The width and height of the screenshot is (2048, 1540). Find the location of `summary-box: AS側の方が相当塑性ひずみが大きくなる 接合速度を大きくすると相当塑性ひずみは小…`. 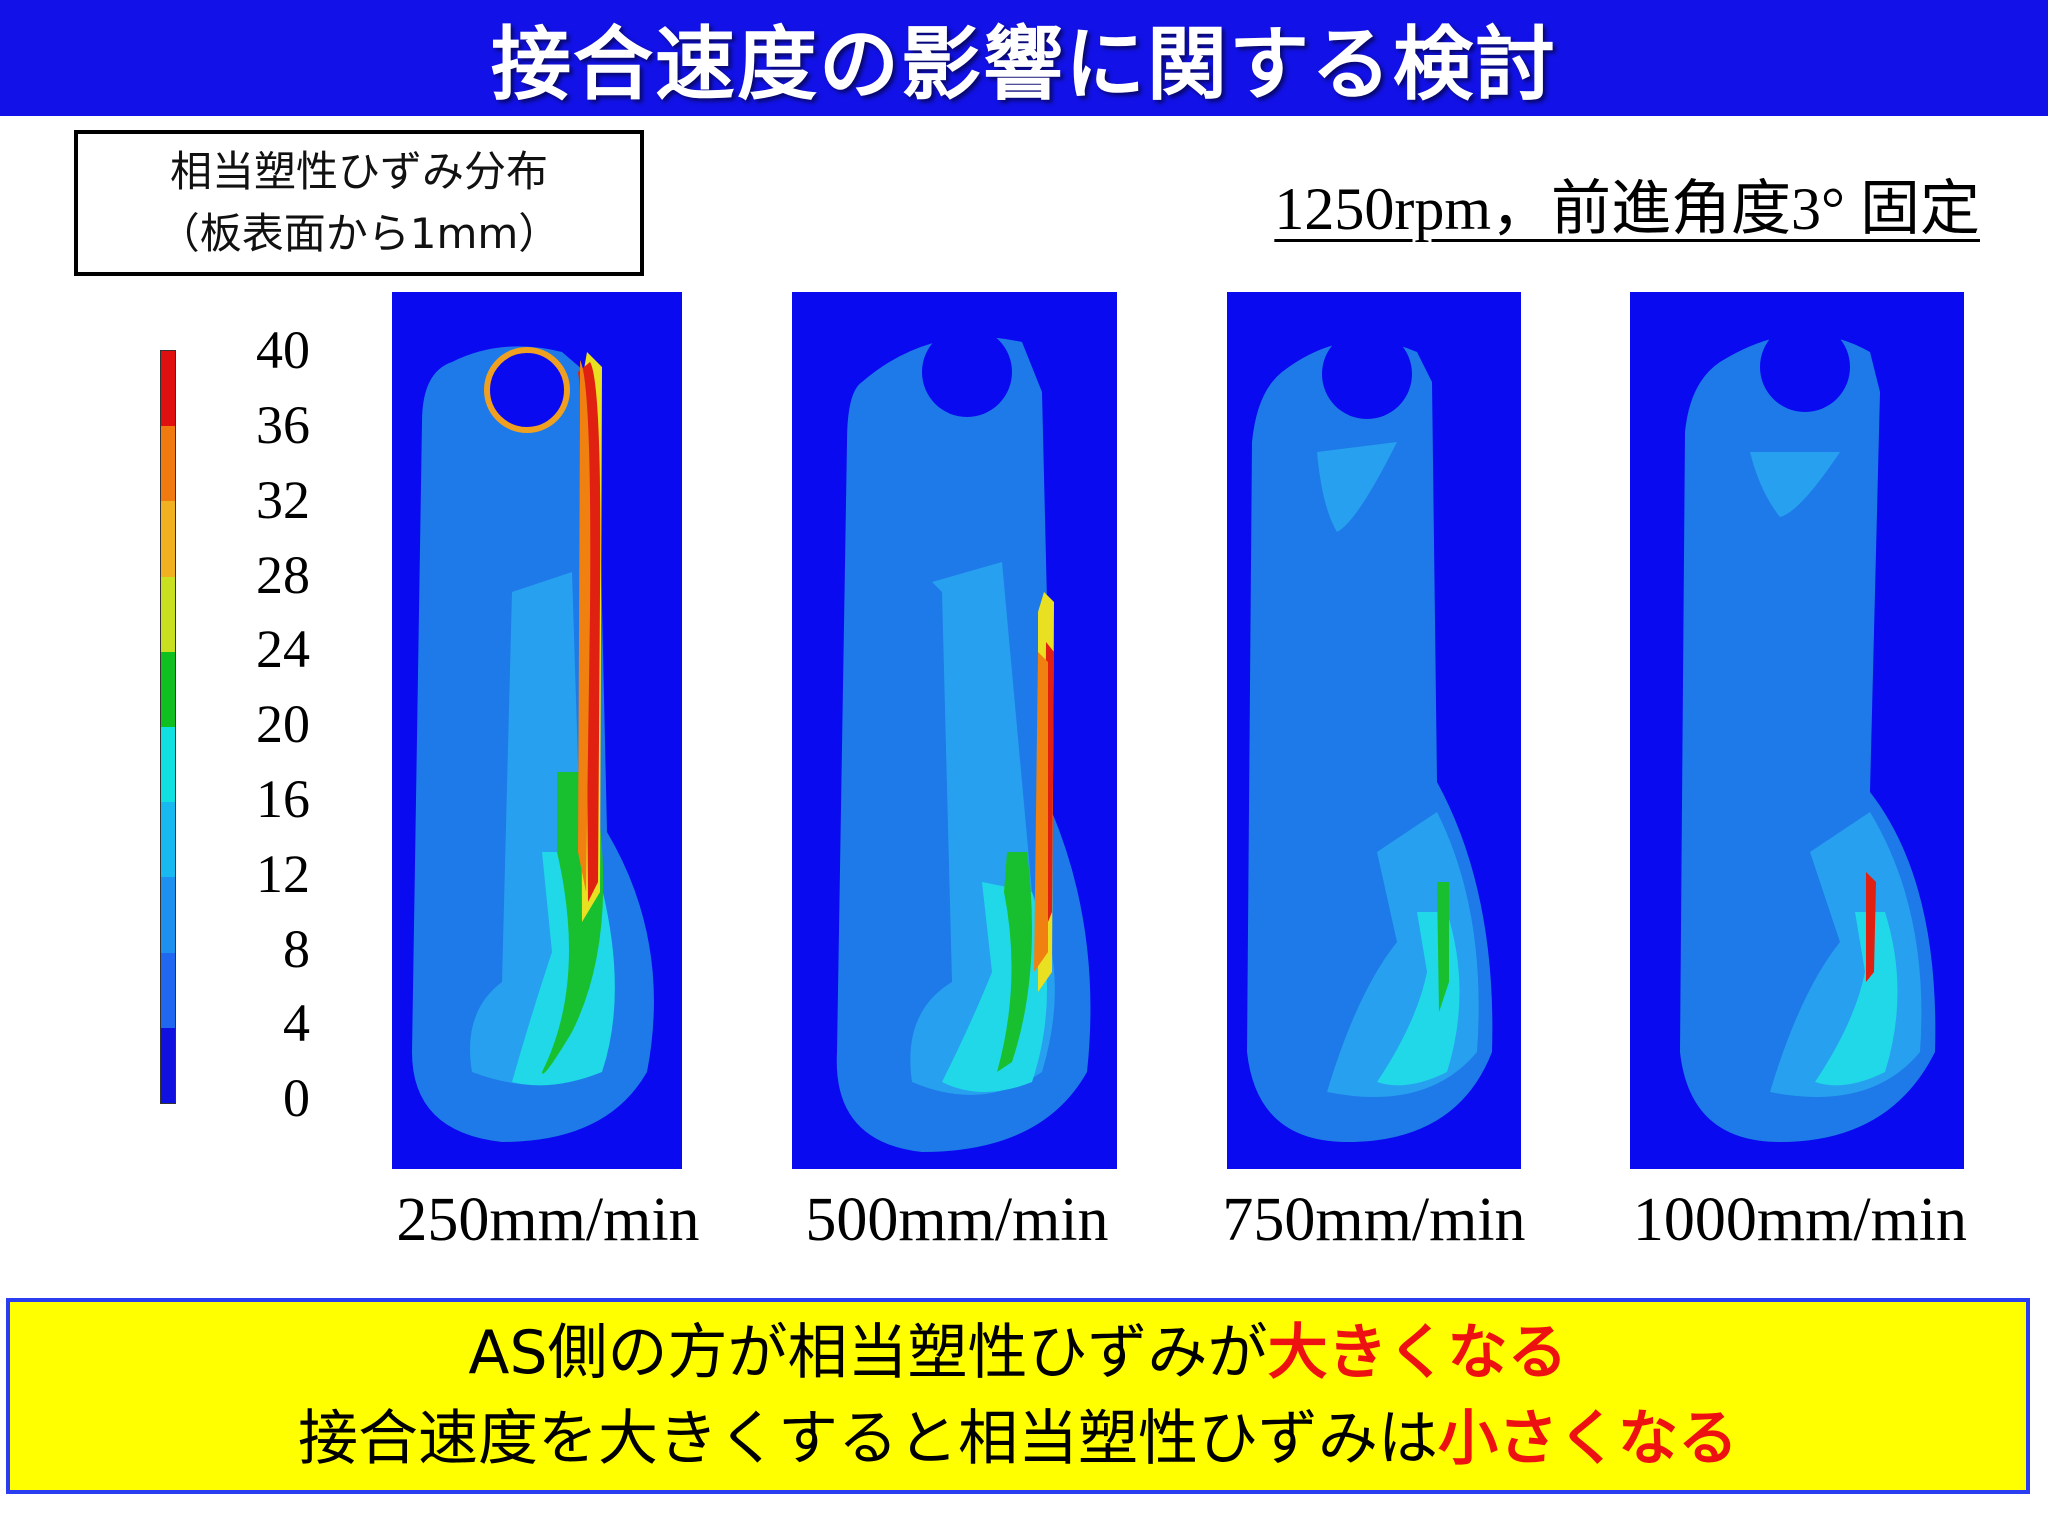

summary-box: AS側の方が相当塑性ひずみが大きくなる 接合速度を大きくすると相当塑性ひずみは小… is located at coordinates (1018, 1396).